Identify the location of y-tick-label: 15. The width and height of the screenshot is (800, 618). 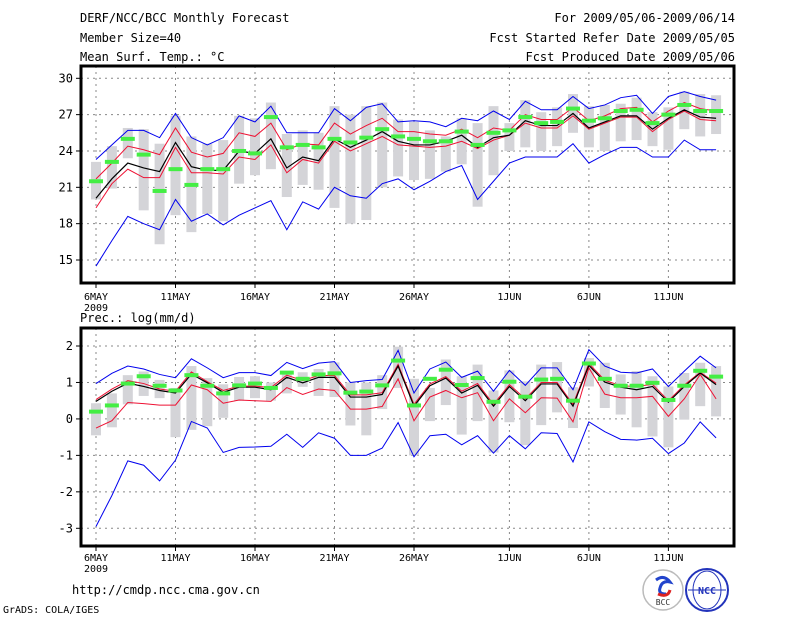
(66, 260).